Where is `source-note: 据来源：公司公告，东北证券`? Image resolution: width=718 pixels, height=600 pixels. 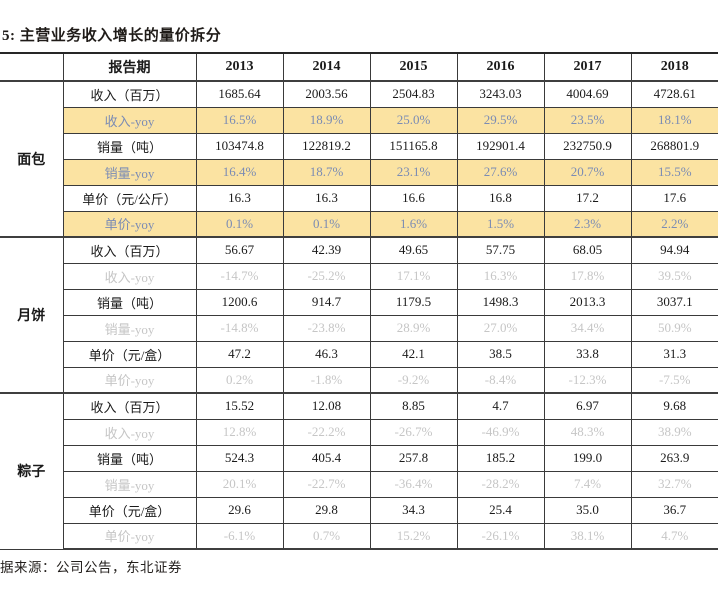
source-note: 据来源：公司公告，东北证券 is located at coordinates (91, 567).